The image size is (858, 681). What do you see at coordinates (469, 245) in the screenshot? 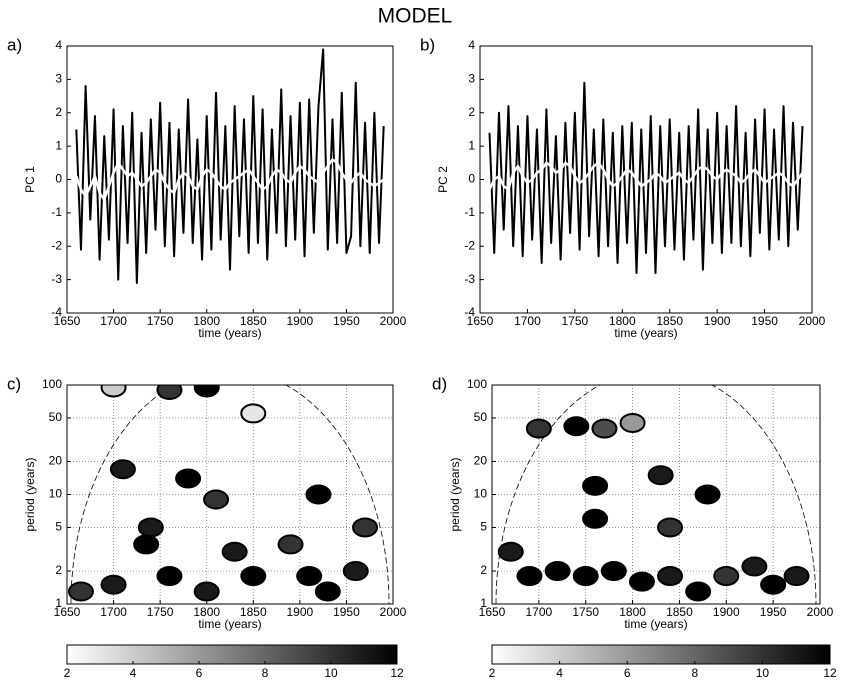
I see `y-tick-label: -2` at bounding box center [469, 245].